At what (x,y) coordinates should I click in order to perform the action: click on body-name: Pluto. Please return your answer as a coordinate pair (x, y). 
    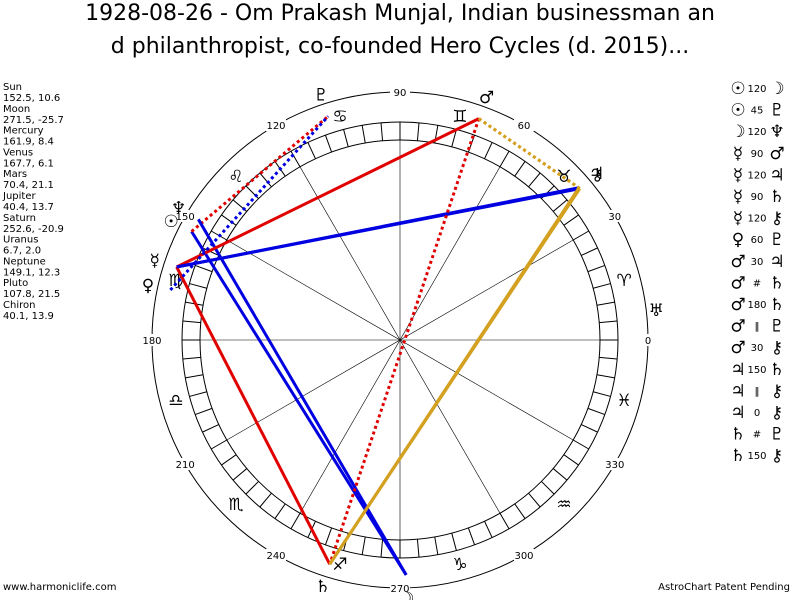
    Looking at the image, I should click on (15, 283).